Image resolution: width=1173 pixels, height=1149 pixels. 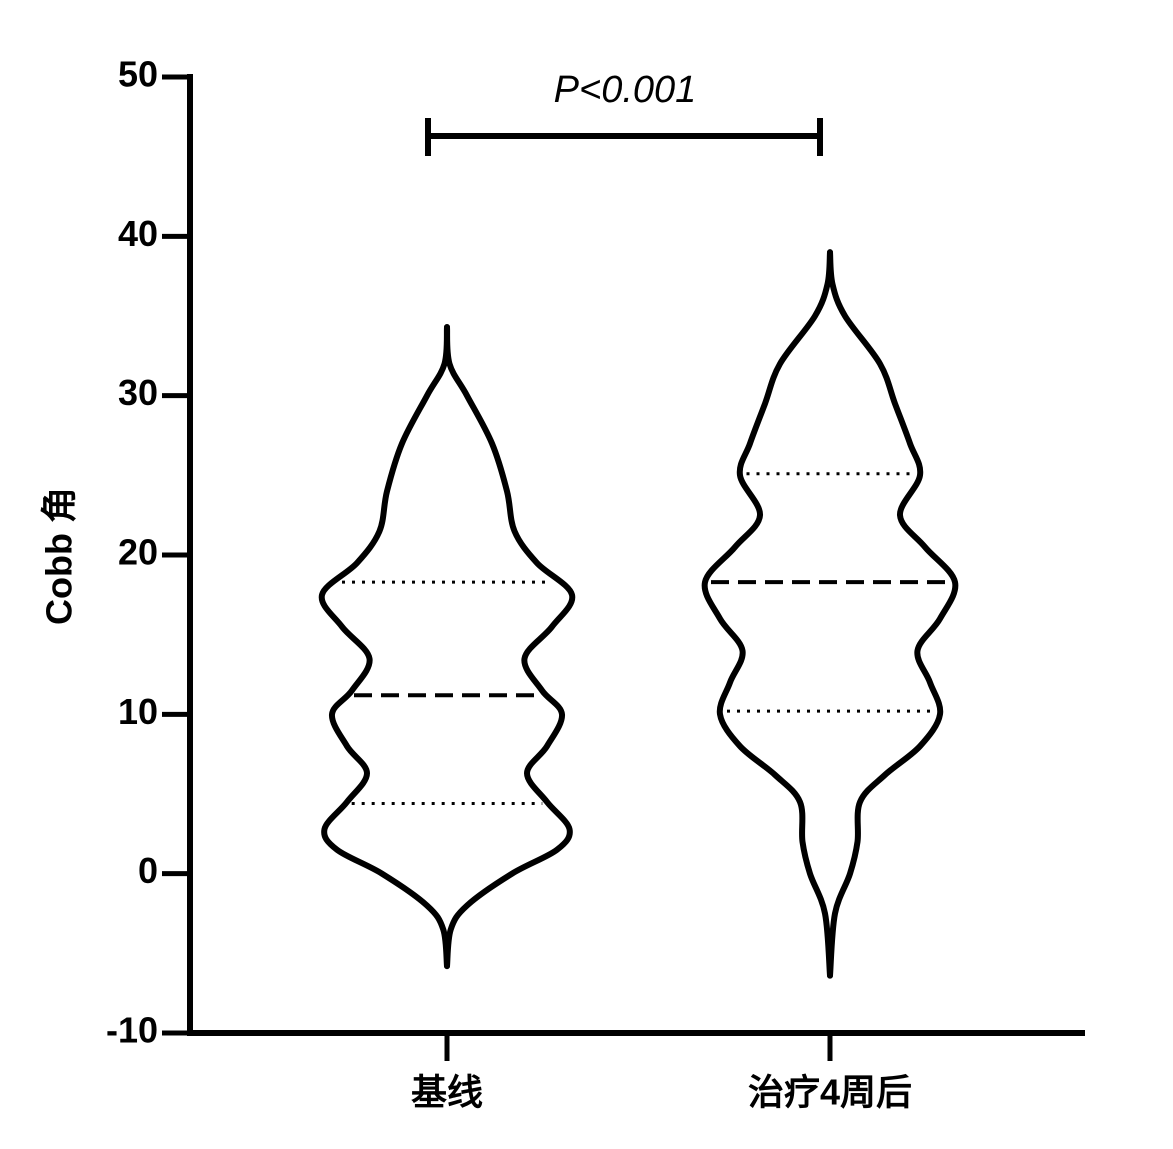 What do you see at coordinates (138, 74) in the screenshot?
I see `y-tick-label: 50` at bounding box center [138, 74].